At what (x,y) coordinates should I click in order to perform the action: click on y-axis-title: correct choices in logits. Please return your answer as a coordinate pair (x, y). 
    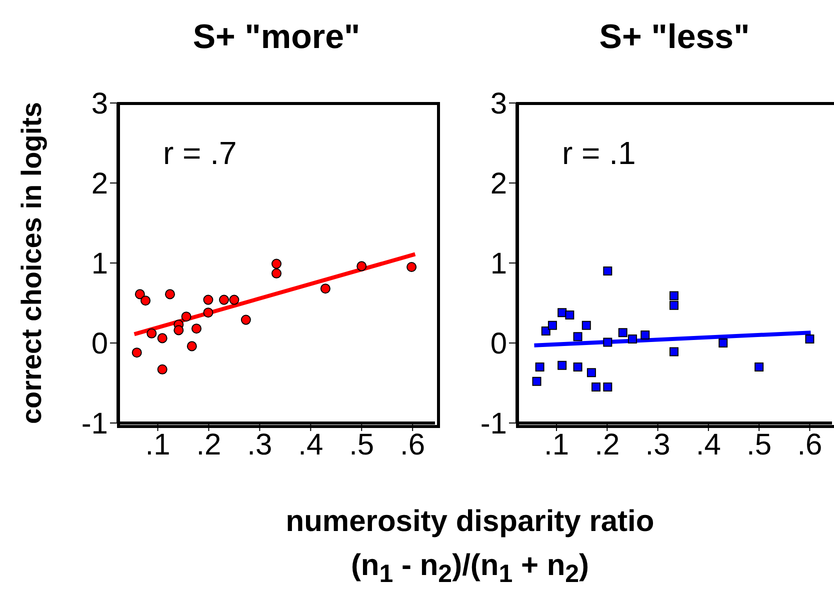
    Looking at the image, I should click on (32, 263).